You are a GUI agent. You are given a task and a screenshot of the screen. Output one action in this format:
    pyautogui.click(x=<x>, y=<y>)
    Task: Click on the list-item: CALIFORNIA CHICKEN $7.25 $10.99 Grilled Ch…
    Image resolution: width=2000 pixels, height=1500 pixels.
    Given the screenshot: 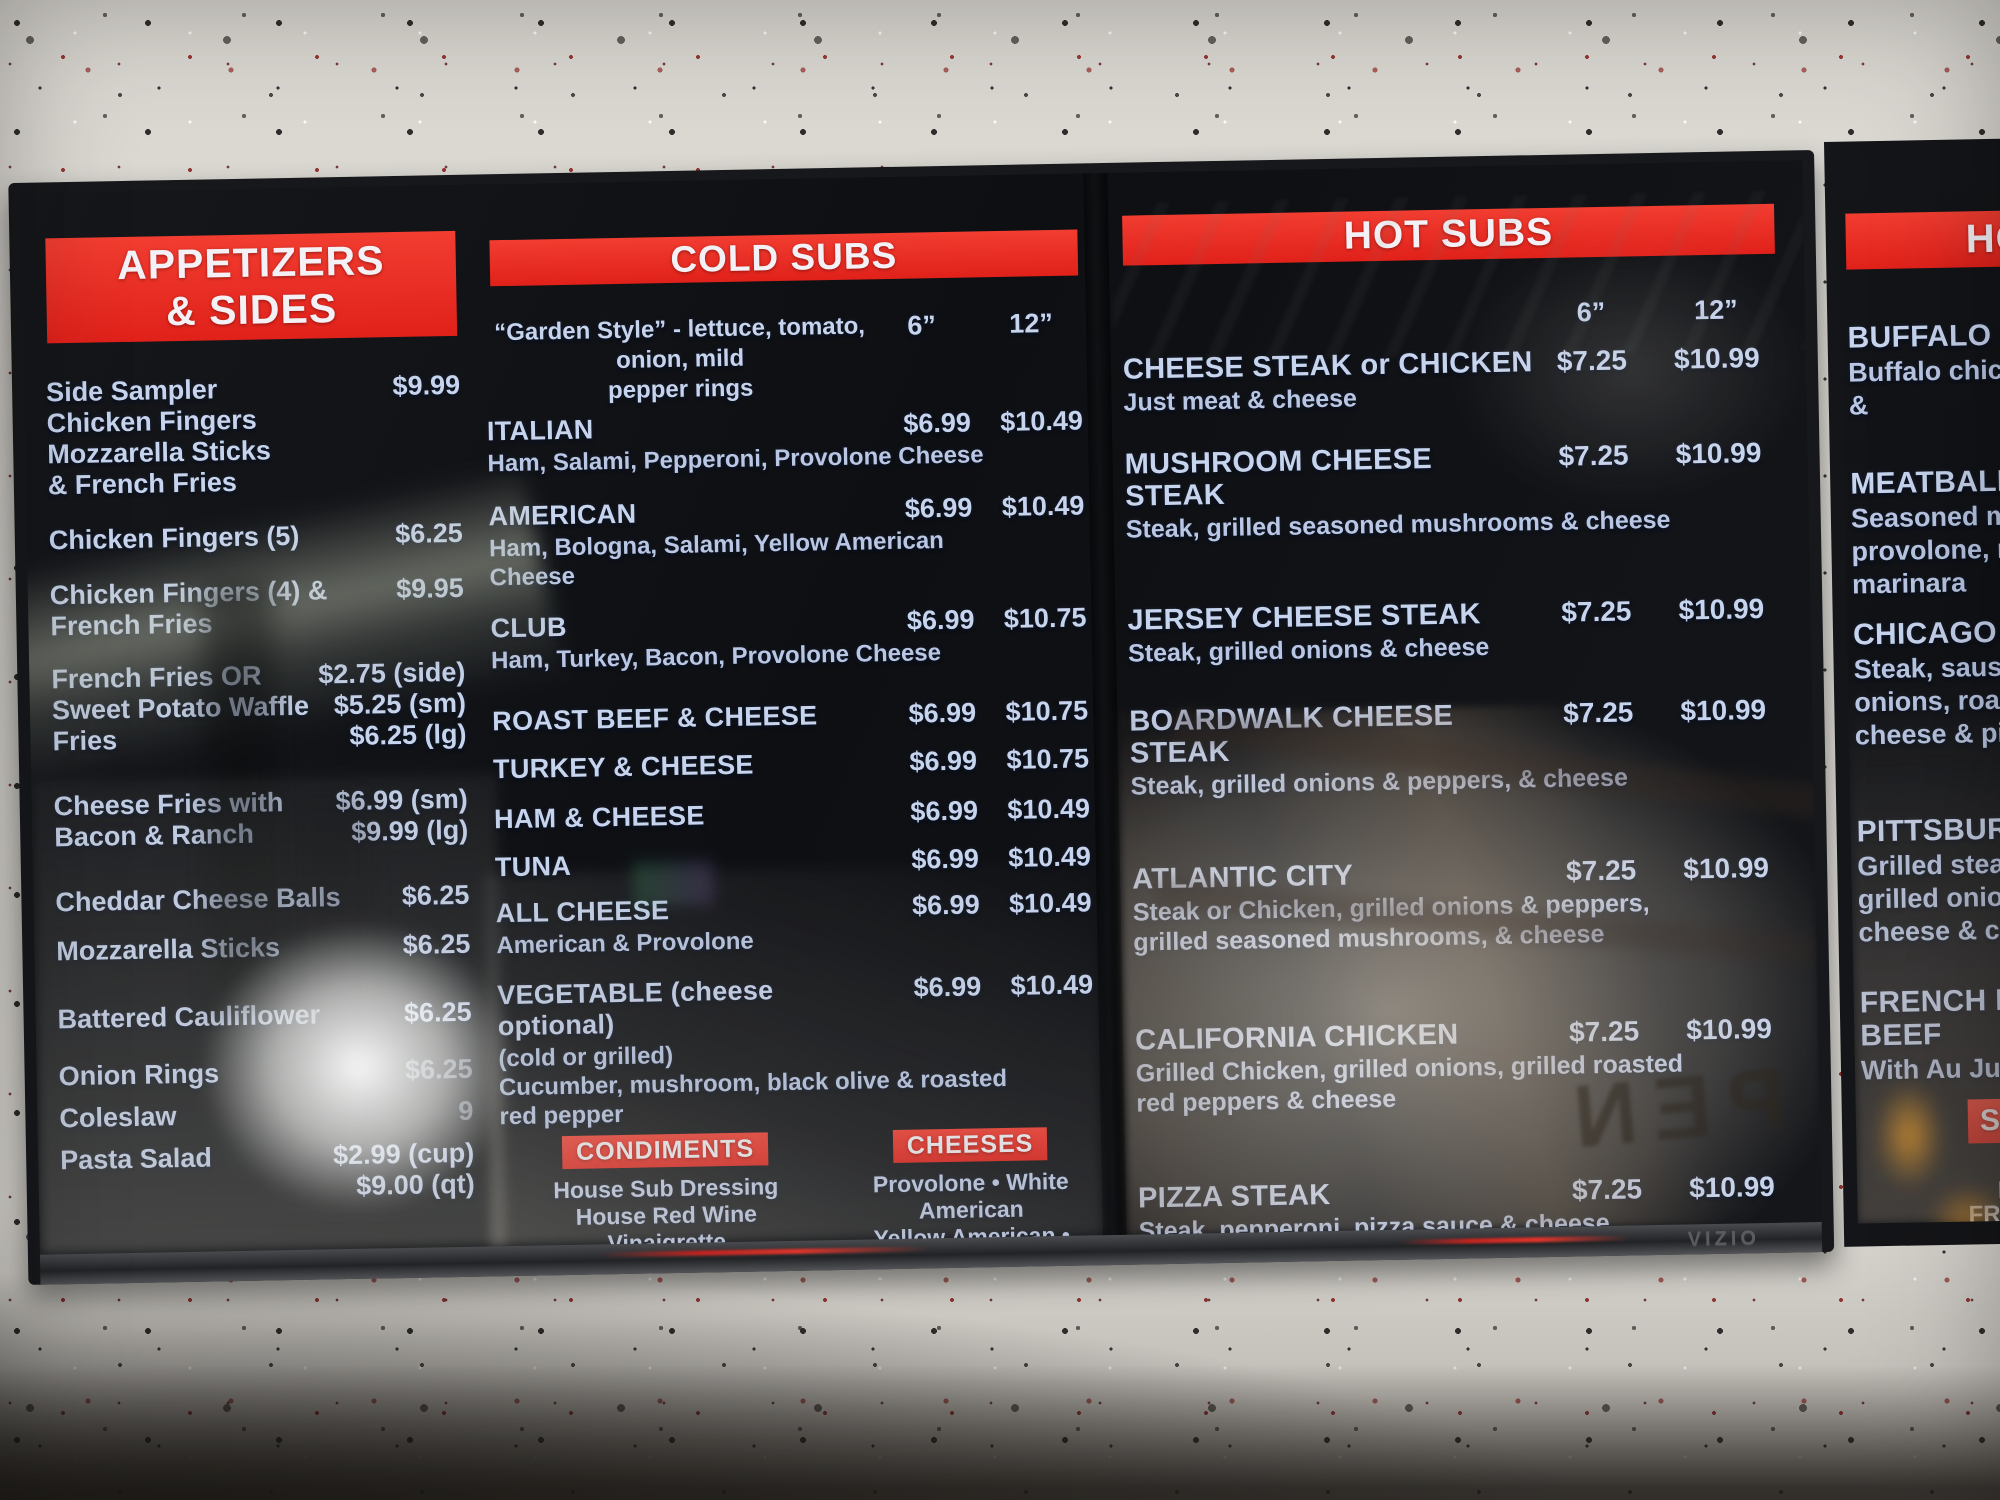 What is the action you would take?
    pyautogui.click(x=1463, y=1066)
    